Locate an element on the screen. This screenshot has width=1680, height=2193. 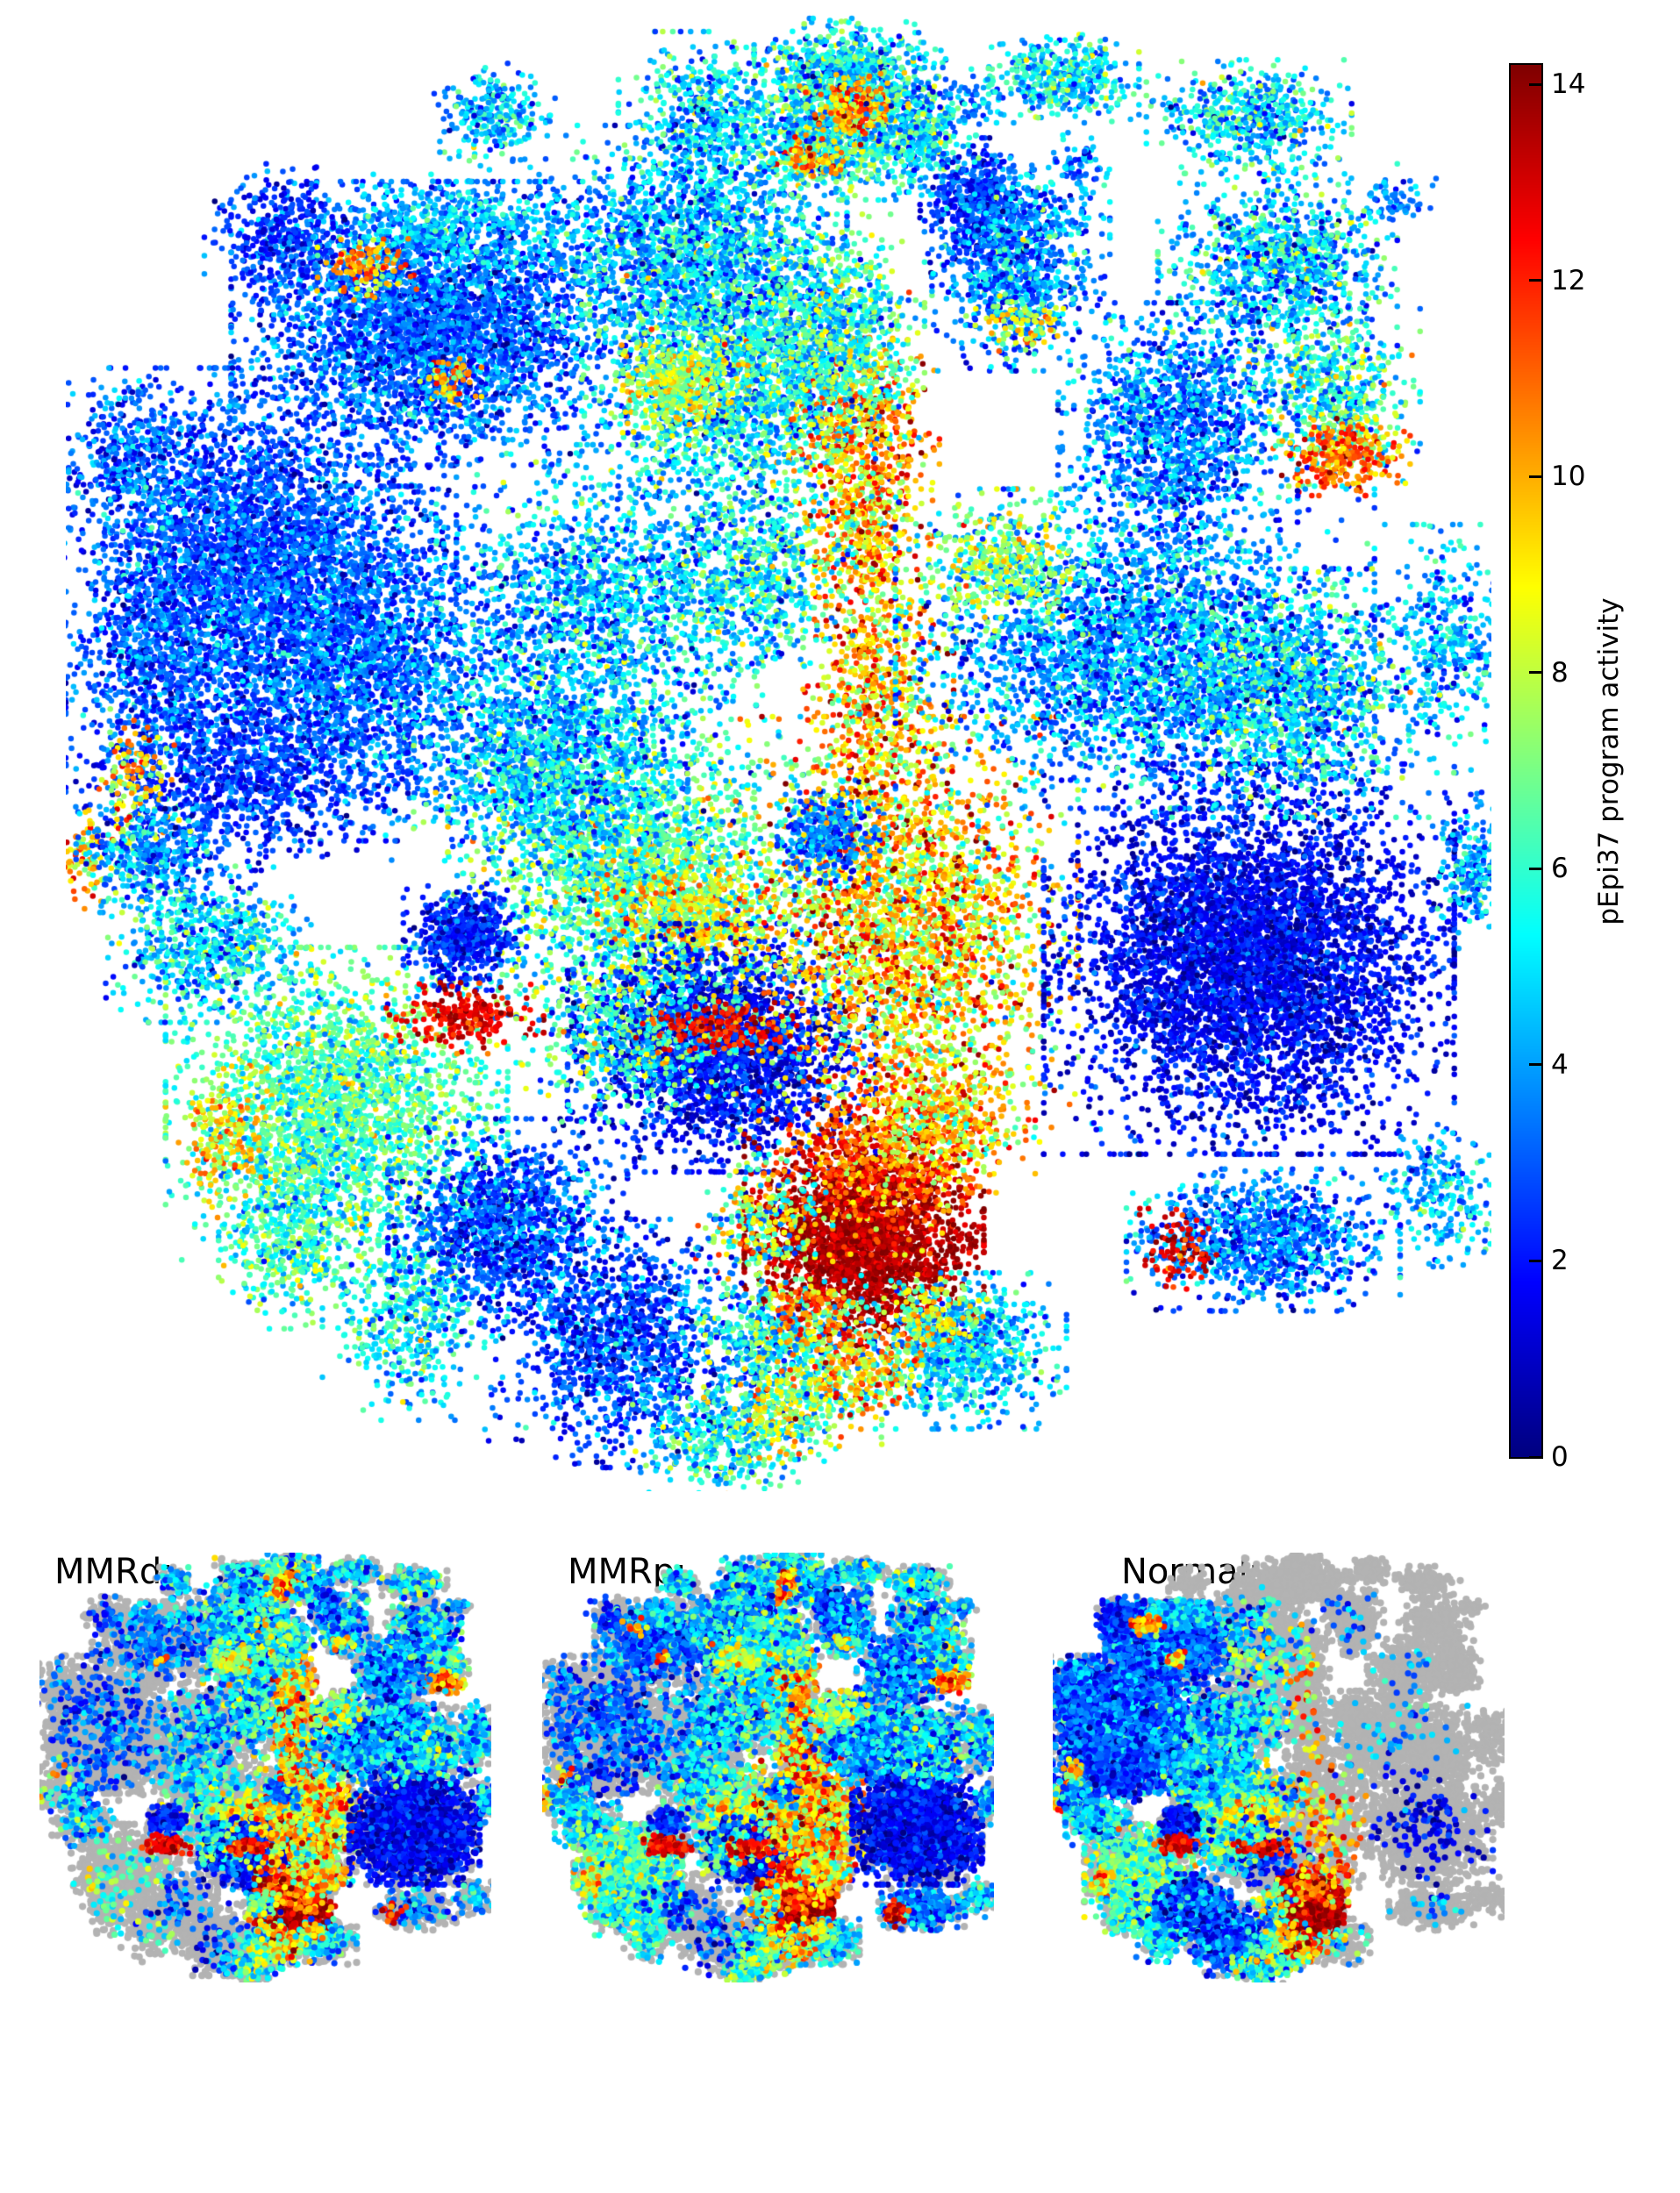
colorbar-tick-label: 0 is located at coordinates (1560, 1457).